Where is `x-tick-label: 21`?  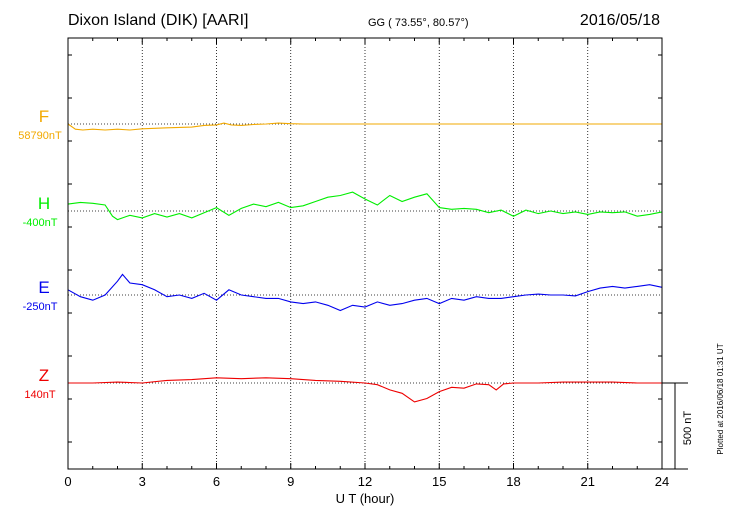 x-tick-label: 21 is located at coordinates (588, 481).